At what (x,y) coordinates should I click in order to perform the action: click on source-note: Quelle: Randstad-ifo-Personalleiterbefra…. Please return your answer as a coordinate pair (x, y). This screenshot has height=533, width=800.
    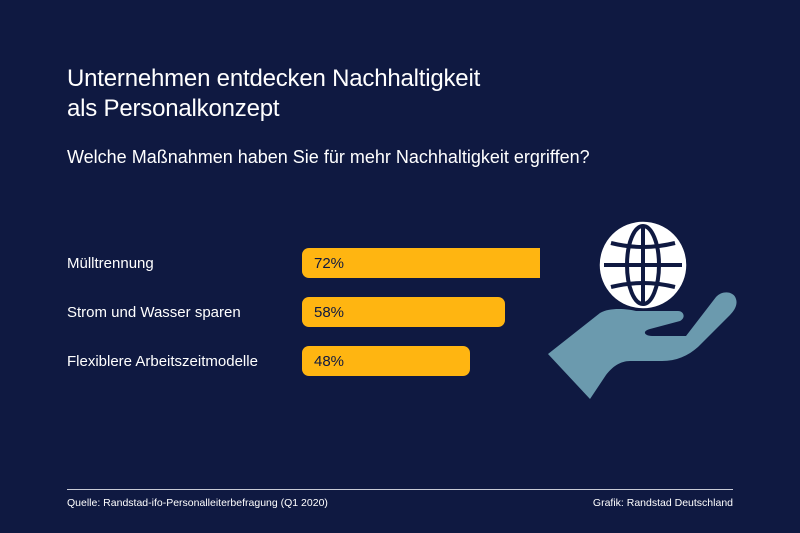
    Looking at the image, I should click on (197, 503).